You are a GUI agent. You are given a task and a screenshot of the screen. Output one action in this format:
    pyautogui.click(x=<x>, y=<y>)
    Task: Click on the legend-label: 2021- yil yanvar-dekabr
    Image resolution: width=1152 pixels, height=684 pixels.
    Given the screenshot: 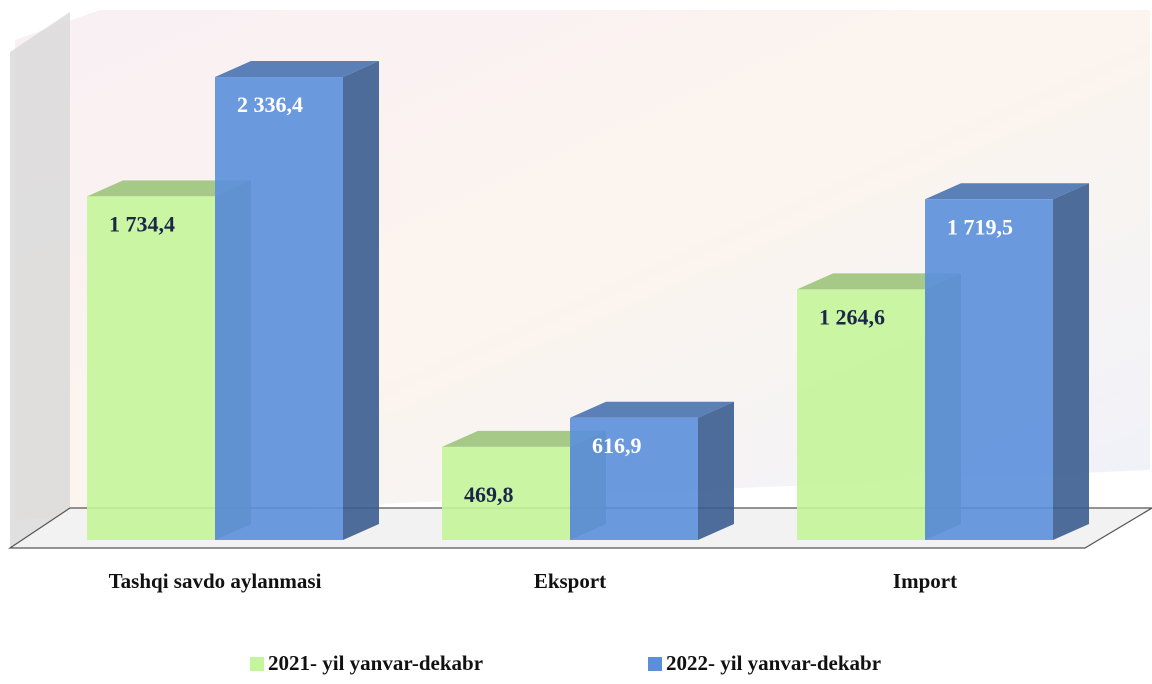 What is the action you would take?
    pyautogui.click(x=375, y=663)
    